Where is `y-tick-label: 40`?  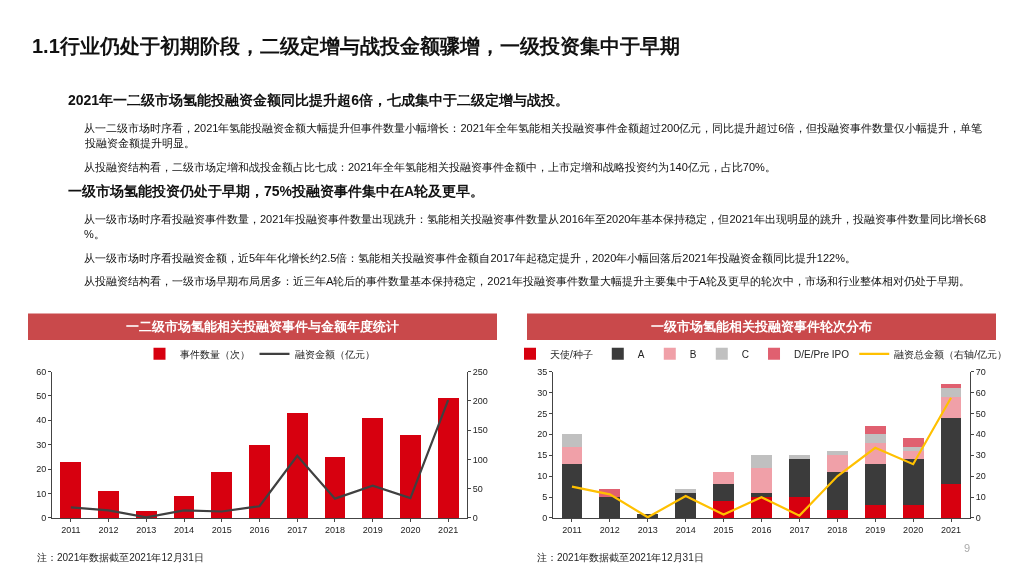 y-tick-label: 40 is located at coordinates (41, 420).